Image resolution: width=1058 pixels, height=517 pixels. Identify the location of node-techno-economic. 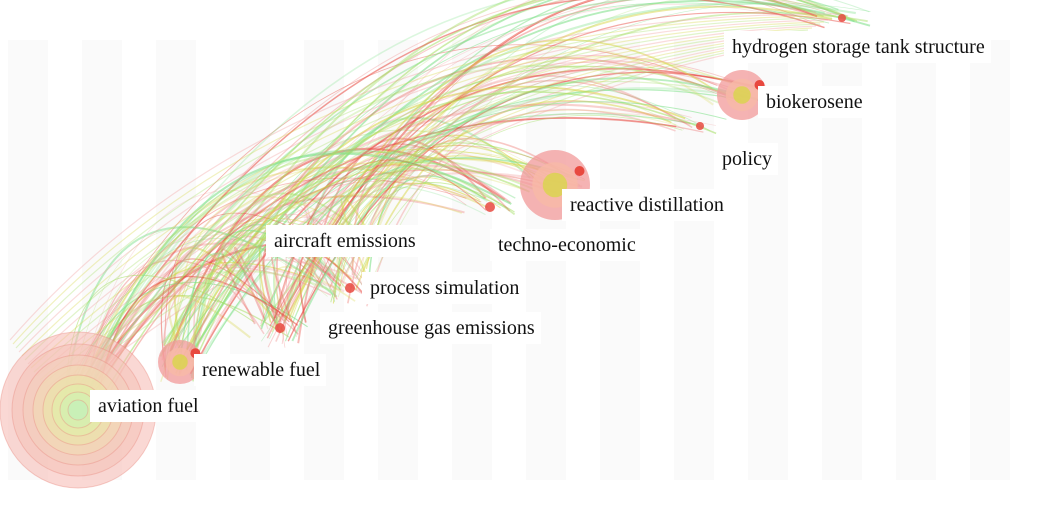
(490, 207).